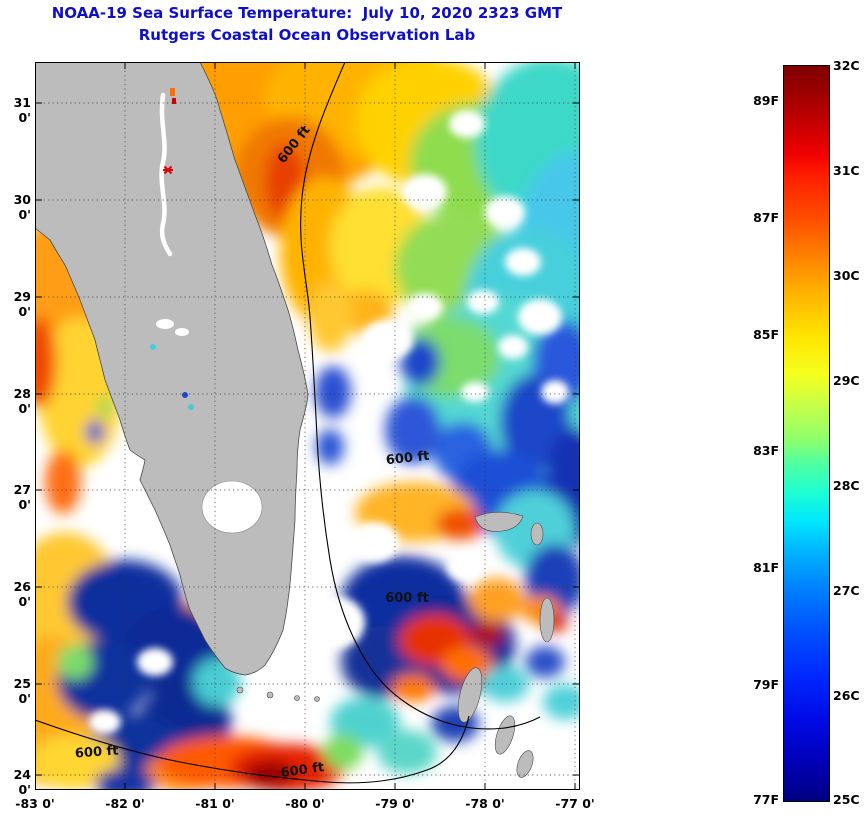 This screenshot has height=832, width=864. What do you see at coordinates (846, 275) in the screenshot?
I see `colorbar-c-label: 30C` at bounding box center [846, 275].